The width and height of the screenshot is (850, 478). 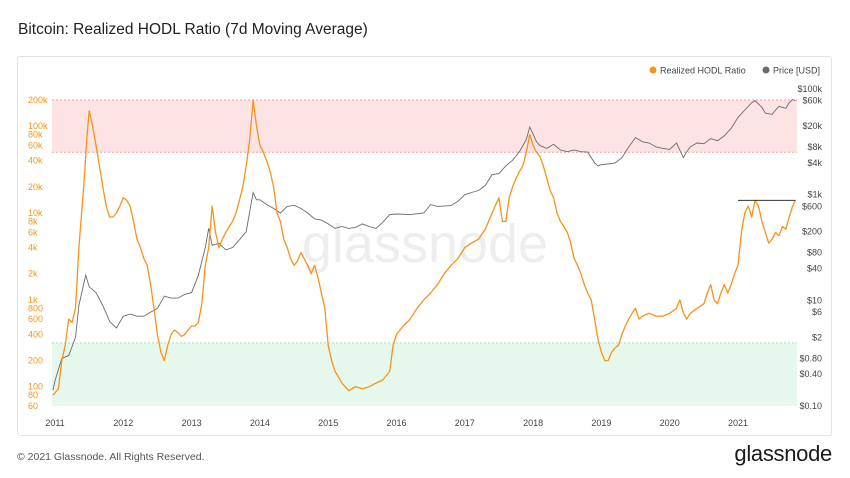 I want to click on x-tick-label: 2011, so click(x=54, y=423).